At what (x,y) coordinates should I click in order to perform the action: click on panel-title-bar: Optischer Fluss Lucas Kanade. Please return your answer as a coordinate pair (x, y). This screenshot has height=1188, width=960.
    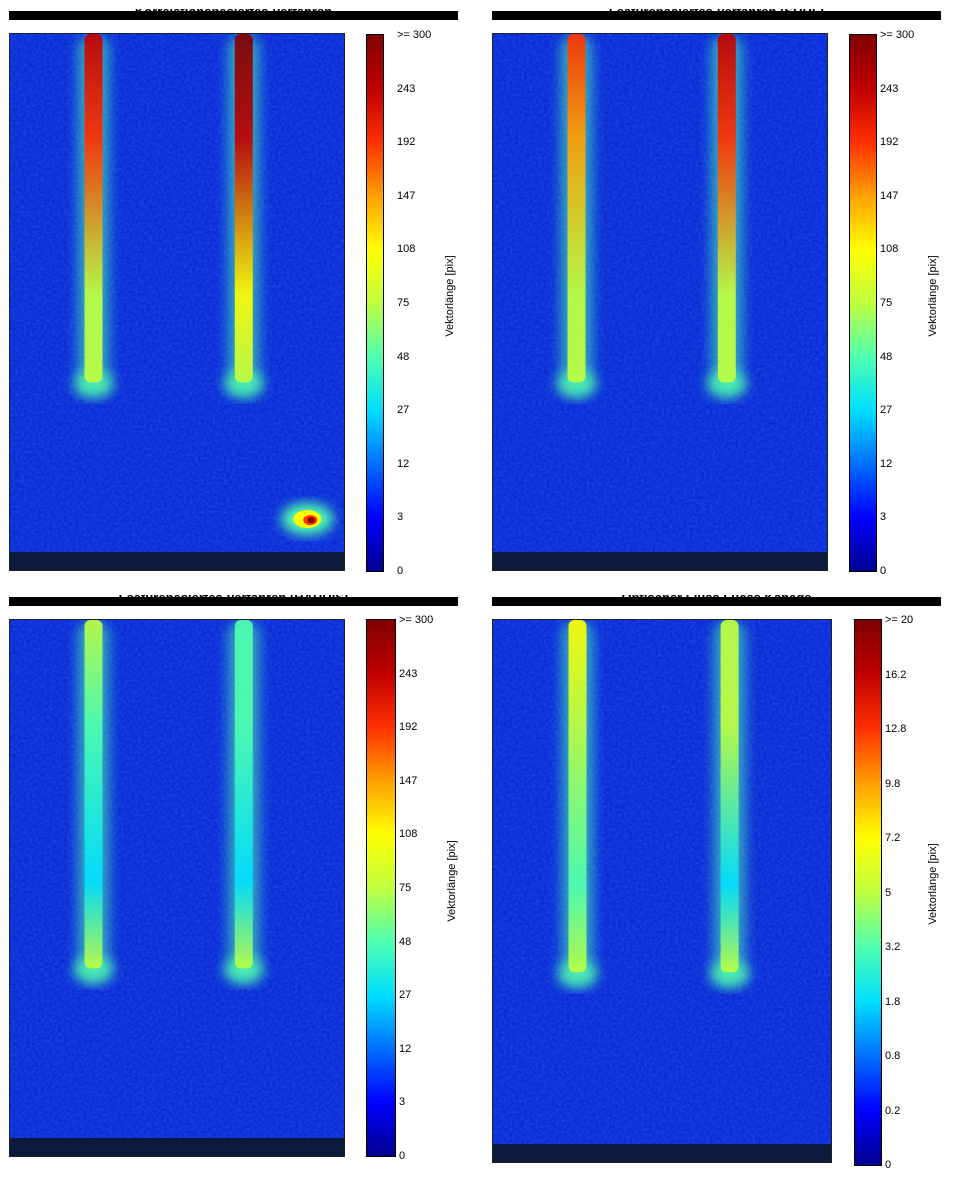
    Looking at the image, I should click on (716, 601).